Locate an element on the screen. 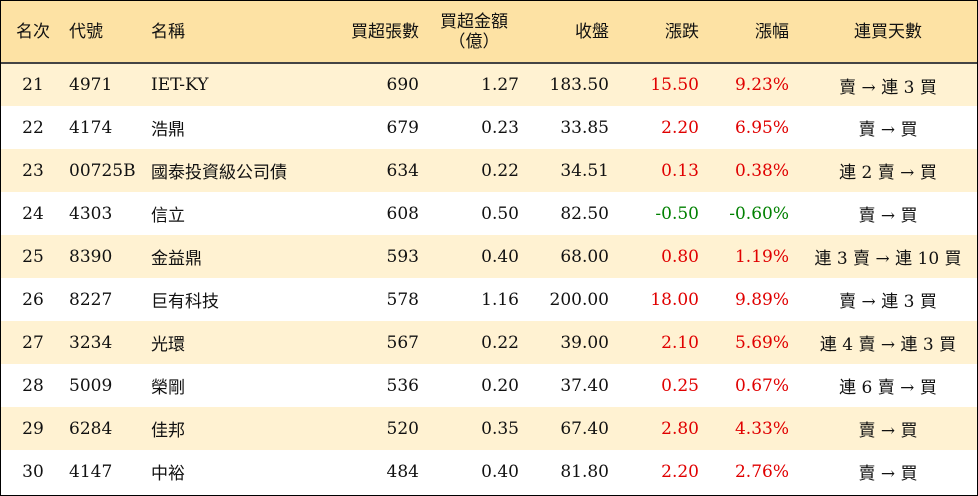 The height and width of the screenshot is (496, 978). cell-code: 00725B is located at coordinates (102, 170).